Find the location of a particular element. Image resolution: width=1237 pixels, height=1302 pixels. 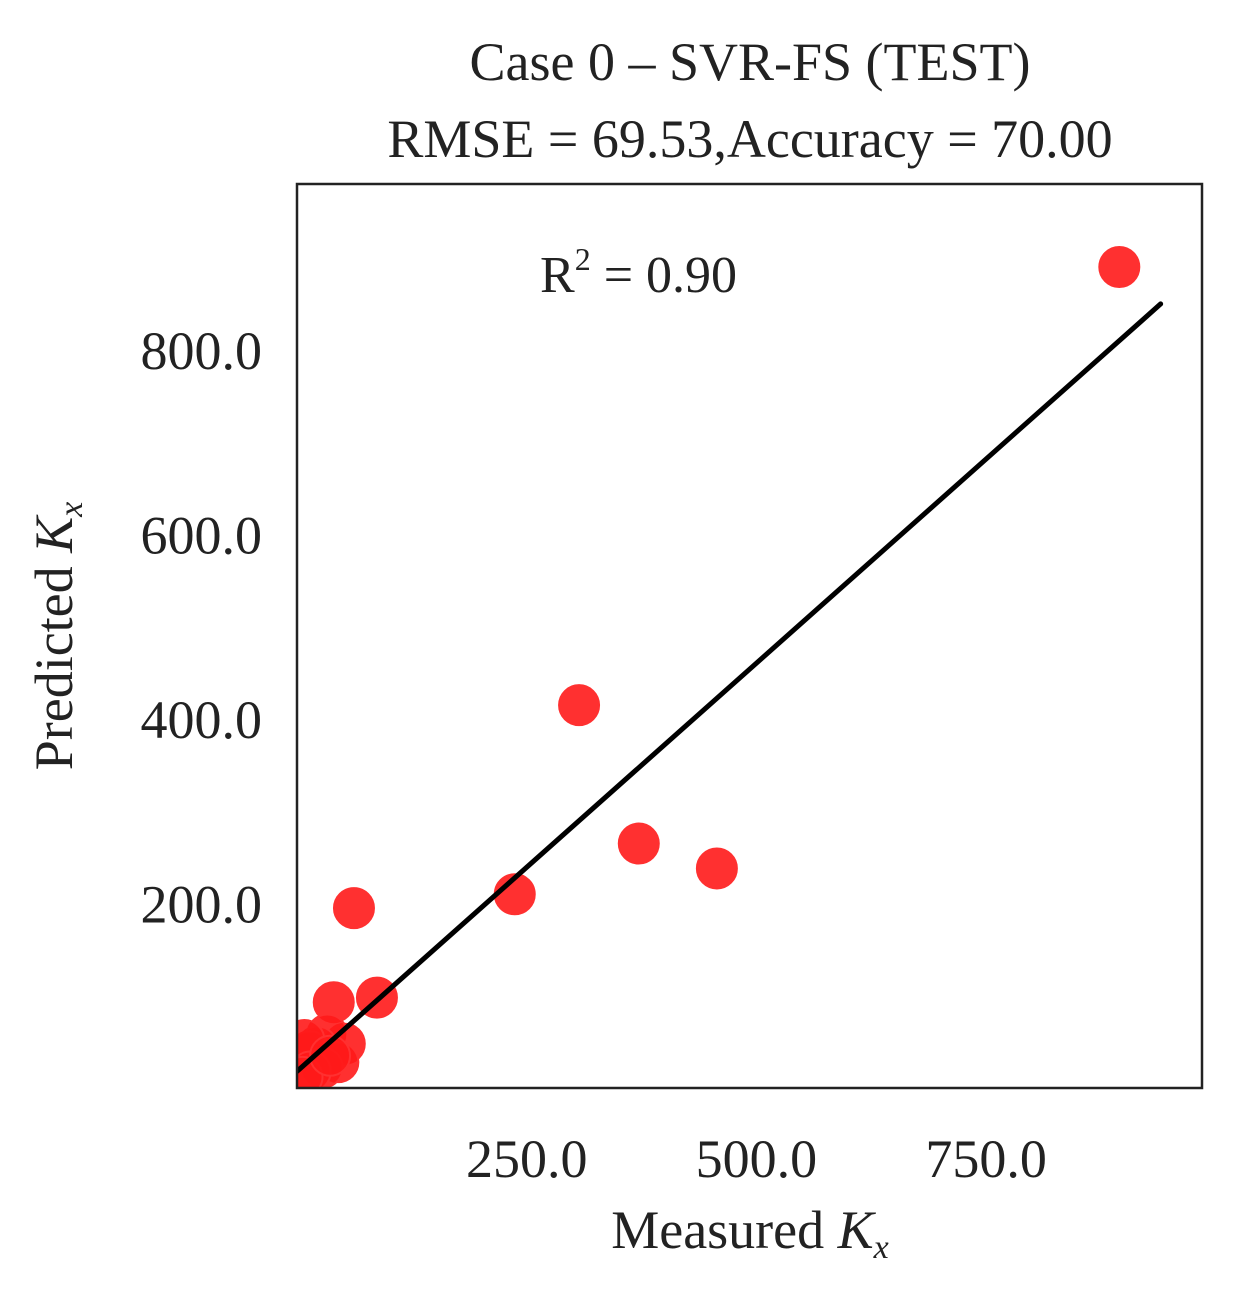

chart-title-line2: RMSE = 69.53,Accuracy = 70.00 is located at coordinates (749, 139).